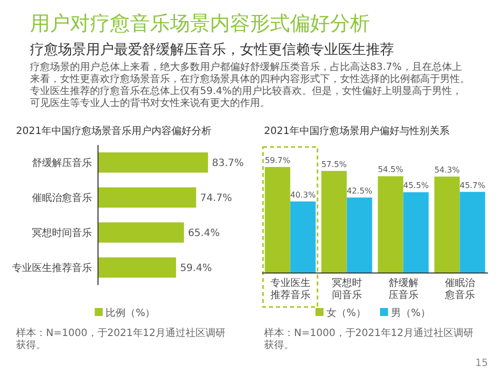  What do you see at coordinates (212, 50) in the screenshot?
I see `text: 疗愈场景用户最爱舒缓解压音乐，女性更信赖专业医生推荐` at bounding box center [212, 50].